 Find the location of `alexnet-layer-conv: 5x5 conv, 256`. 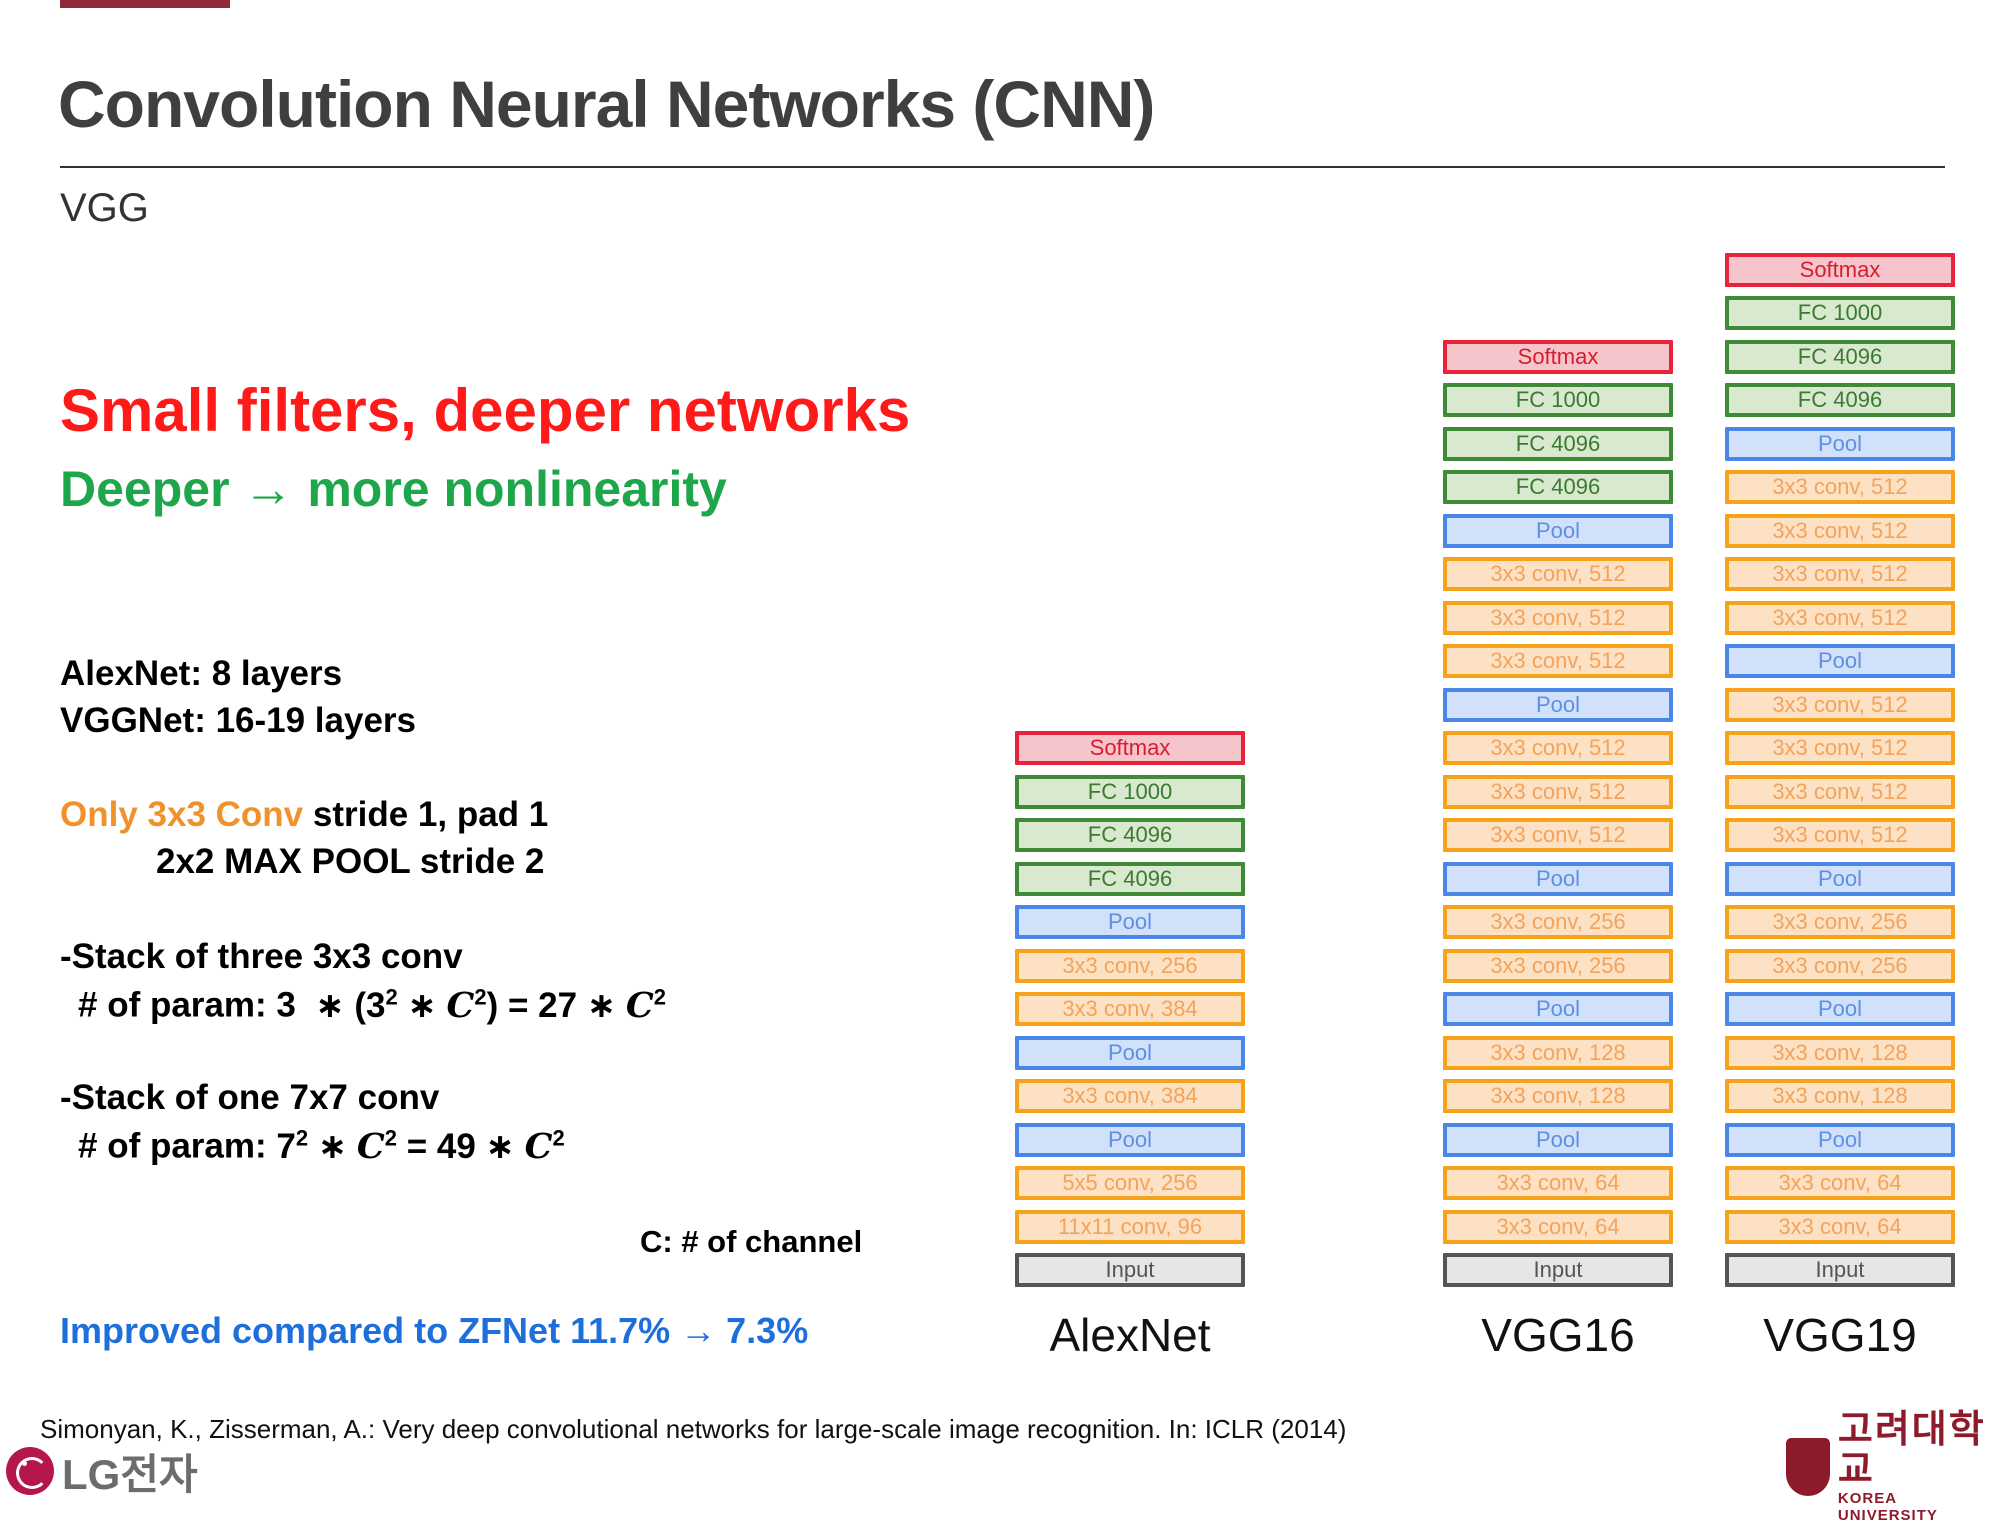

alexnet-layer-conv: 5x5 conv, 256 is located at coordinates (1130, 1183).